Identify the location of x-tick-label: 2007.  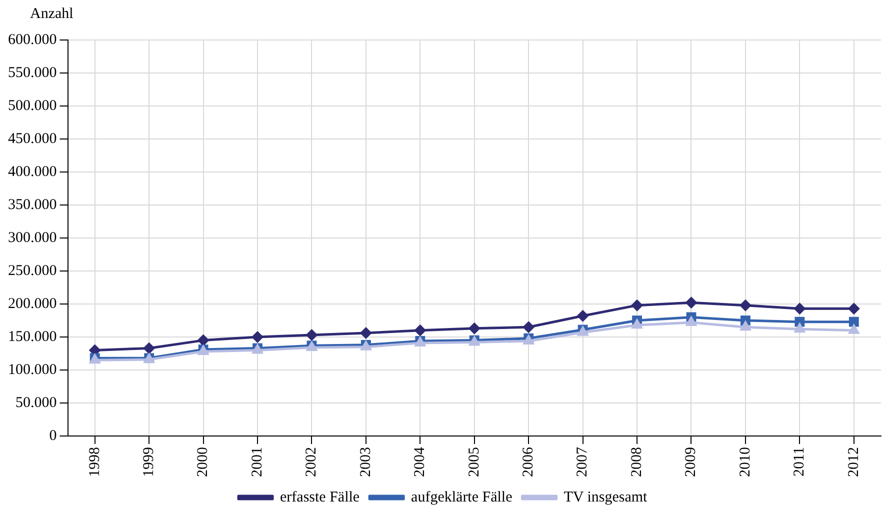
(582, 461).